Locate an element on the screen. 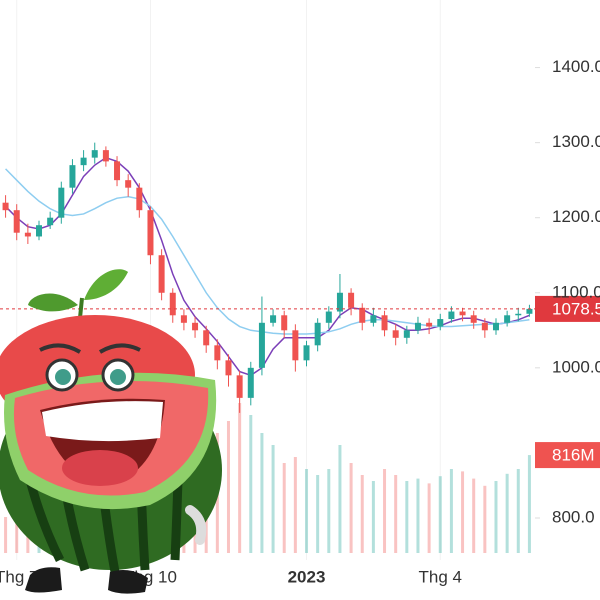  y-tick-label: 1400.0 is located at coordinates (576, 66).